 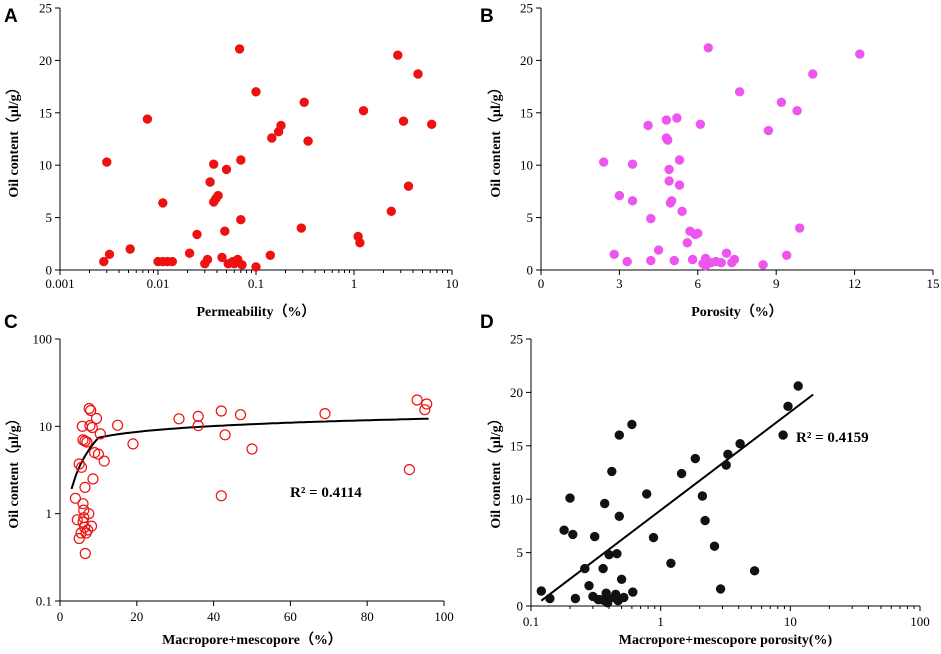 What do you see at coordinates (487, 16) in the screenshot?
I see `panel-label: B` at bounding box center [487, 16].